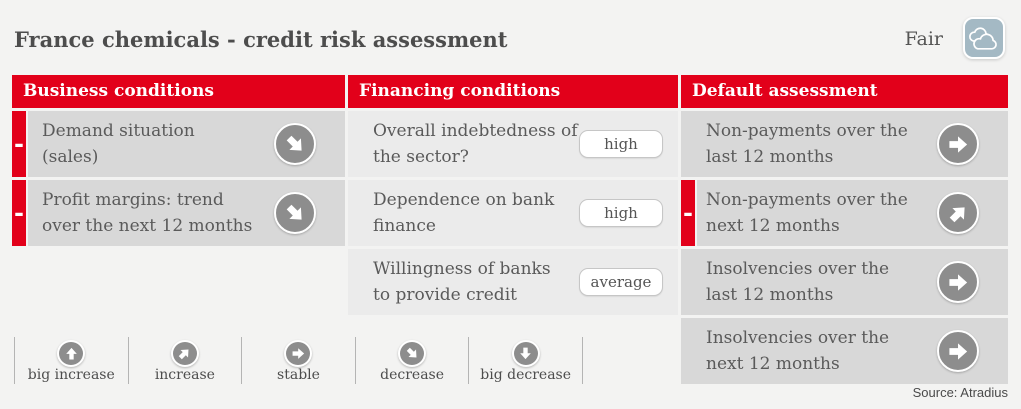 The width and height of the screenshot is (1021, 409). What do you see at coordinates (923, 39) in the screenshot?
I see `rating-label: Fair` at bounding box center [923, 39].